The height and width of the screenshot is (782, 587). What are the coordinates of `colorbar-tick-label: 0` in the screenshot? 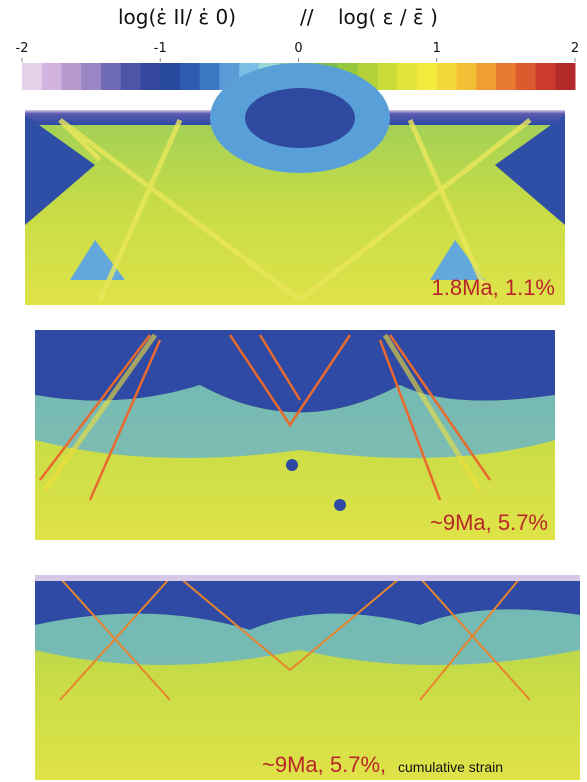 It's located at (298, 48).